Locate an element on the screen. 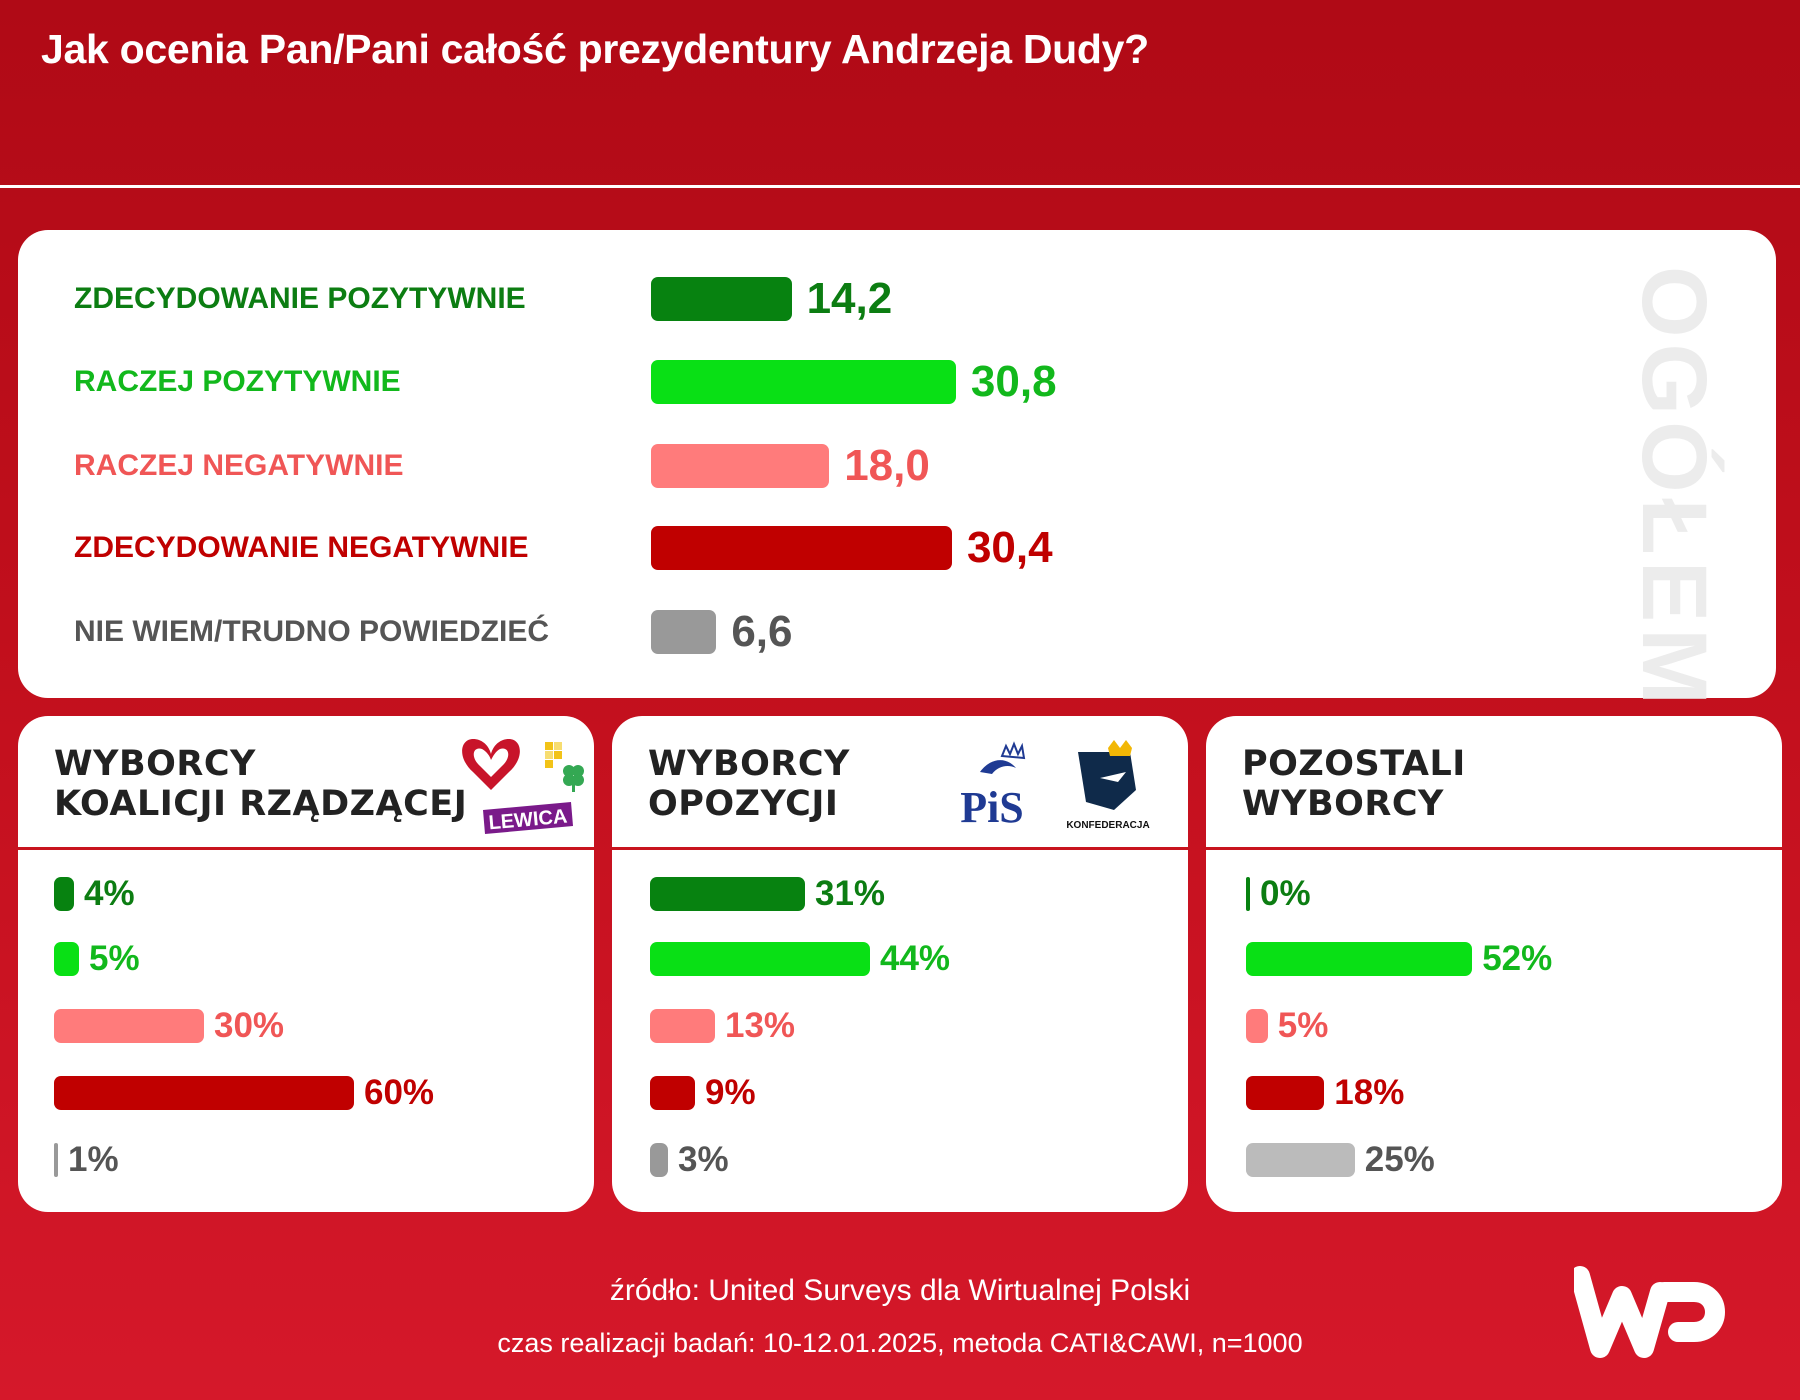 The width and height of the screenshot is (1800, 1400). title-line: POZOSTALI is located at coordinates (1354, 764).